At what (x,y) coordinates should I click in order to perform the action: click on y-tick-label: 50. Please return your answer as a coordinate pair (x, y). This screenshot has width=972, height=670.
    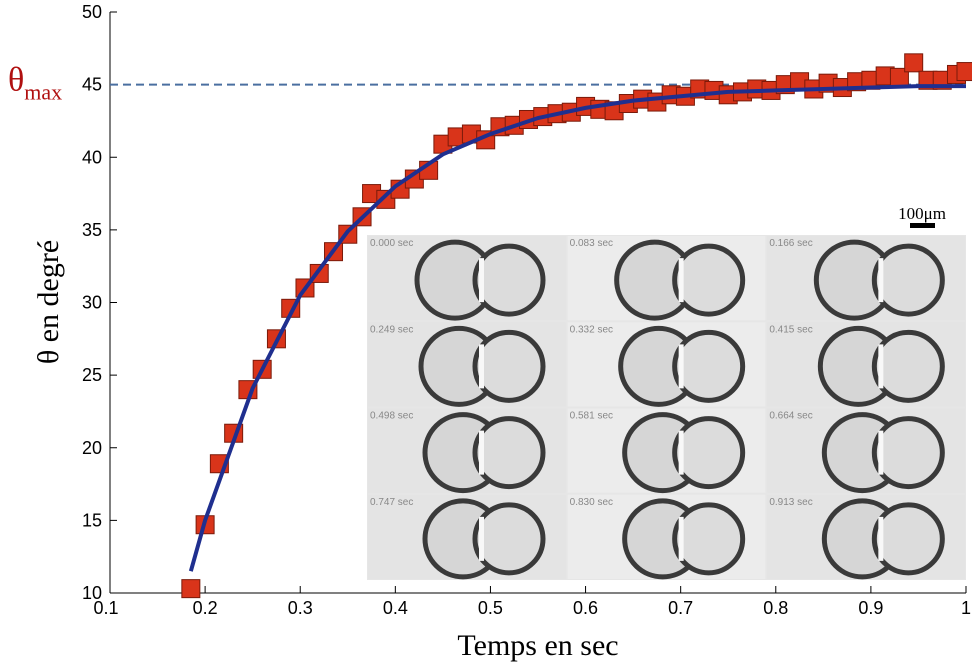
    Looking at the image, I should click on (92, 12).